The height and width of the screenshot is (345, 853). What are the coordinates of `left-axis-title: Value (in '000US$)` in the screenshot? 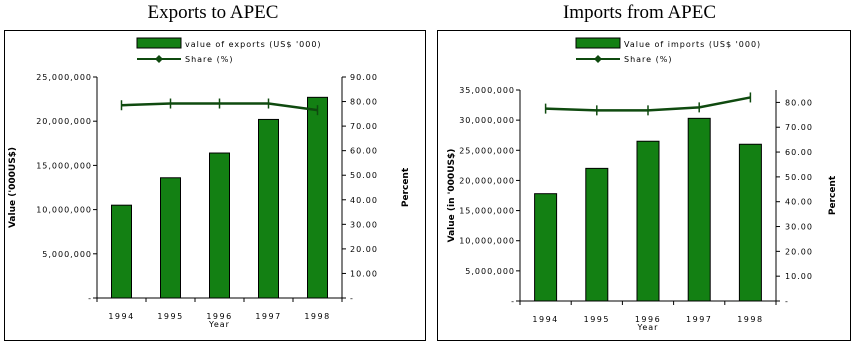 It's located at (452, 196).